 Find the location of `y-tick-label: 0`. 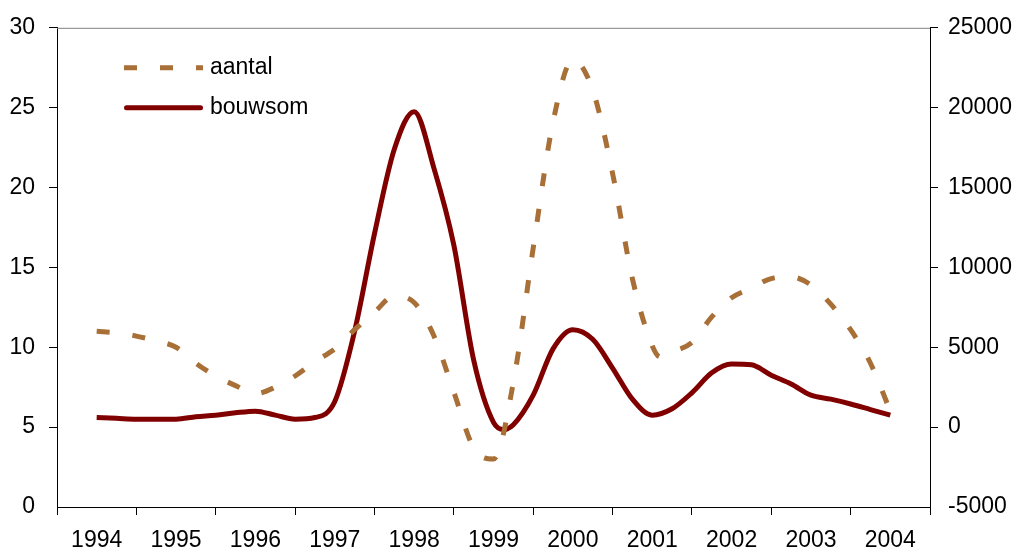

y-tick-label: 0 is located at coordinates (28, 505).